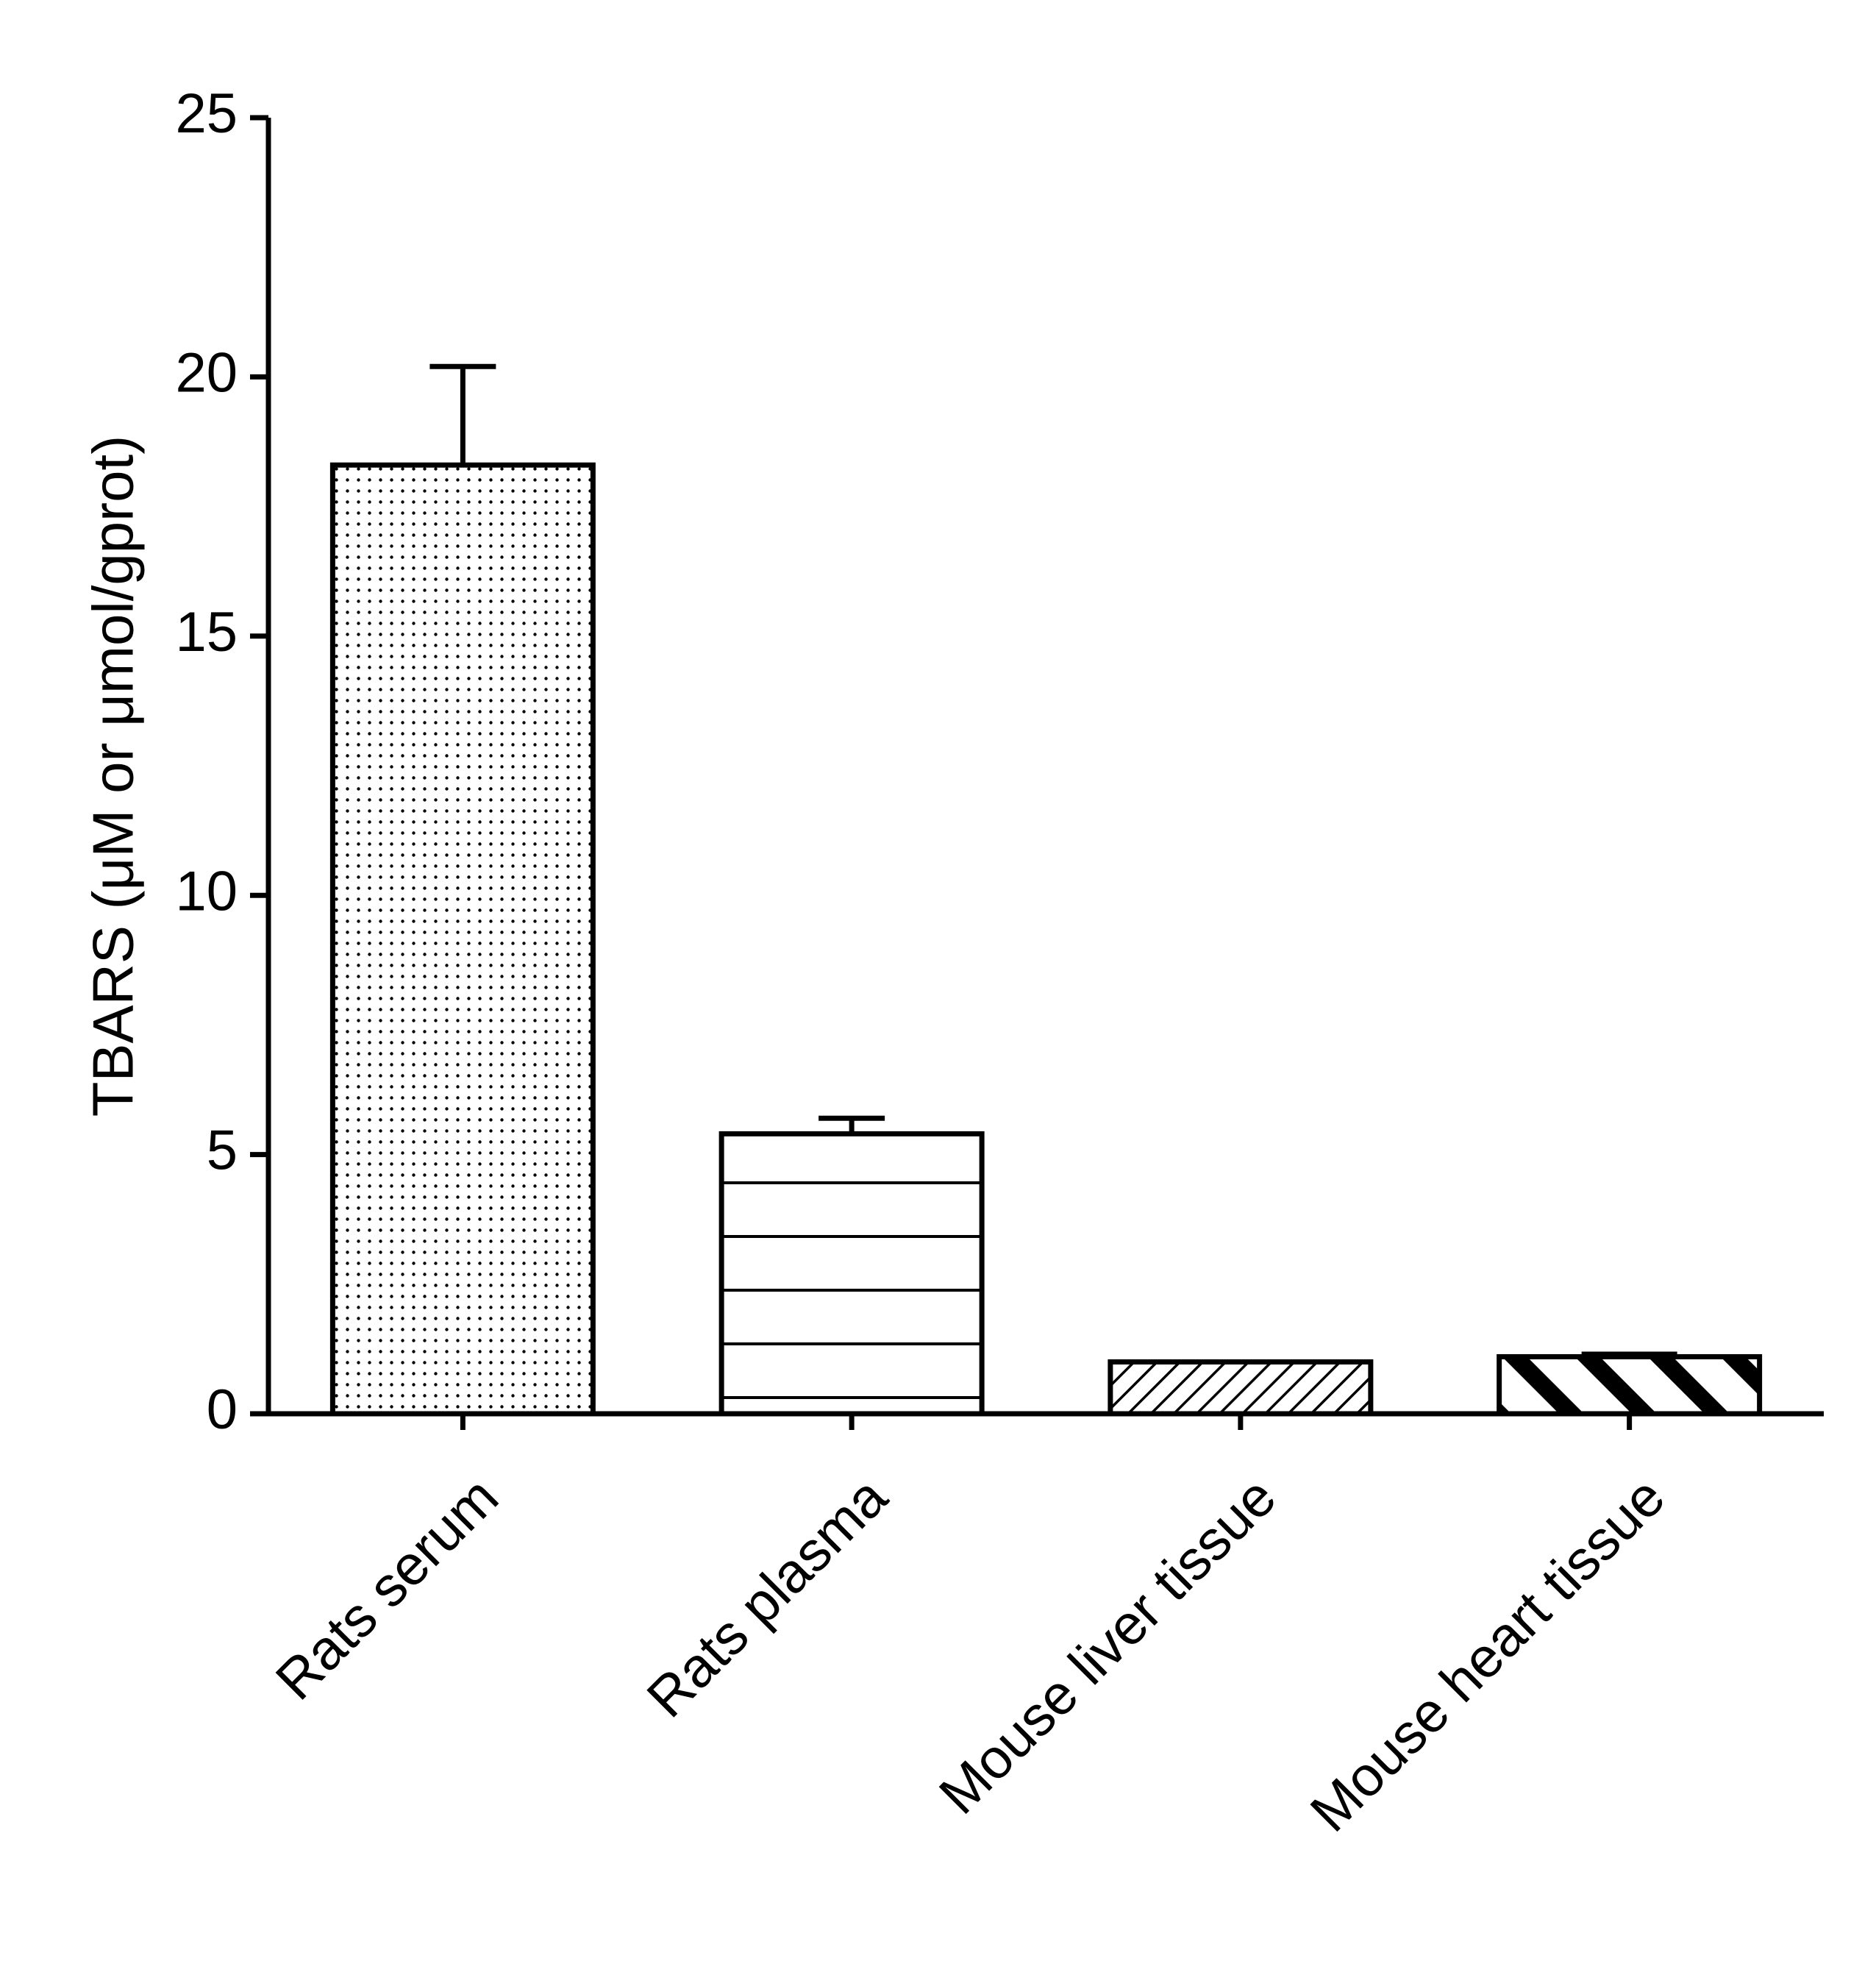 This screenshot has width=1876, height=1975. Describe the element at coordinates (1107, 1645) in the screenshot. I see `x-category-label: Mouse liver tissue` at that location.